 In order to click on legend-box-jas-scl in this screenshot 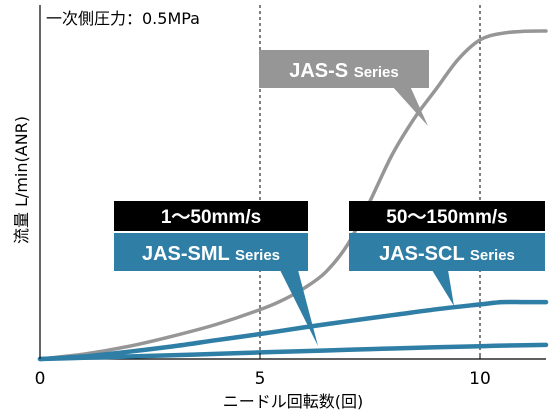, I will do `click(447, 252)`.